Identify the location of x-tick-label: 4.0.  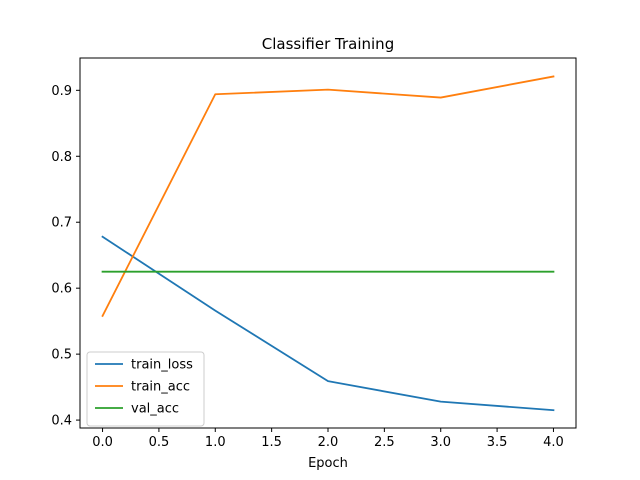
(553, 442).